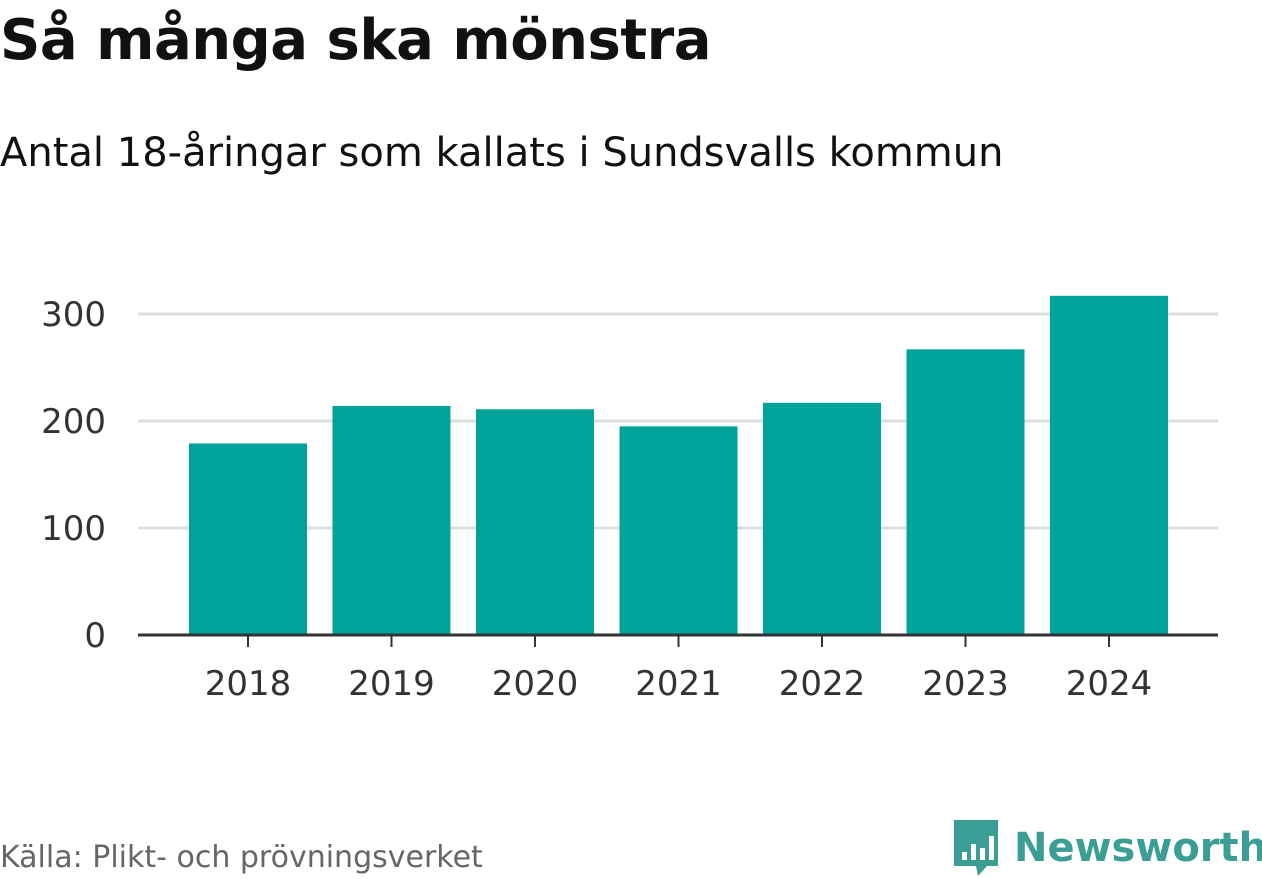 The image size is (1262, 879). What do you see at coordinates (976, 848) in the screenshot?
I see `newsworthy-logo-icon` at bounding box center [976, 848].